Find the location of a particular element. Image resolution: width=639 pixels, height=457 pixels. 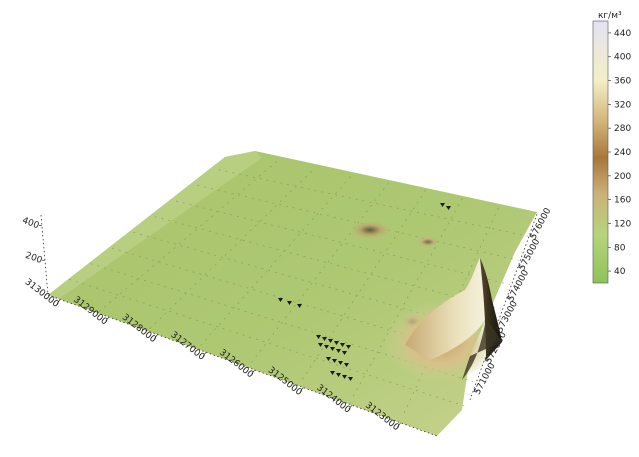

colorbar-unit: кг/м³ is located at coordinates (610, 16).